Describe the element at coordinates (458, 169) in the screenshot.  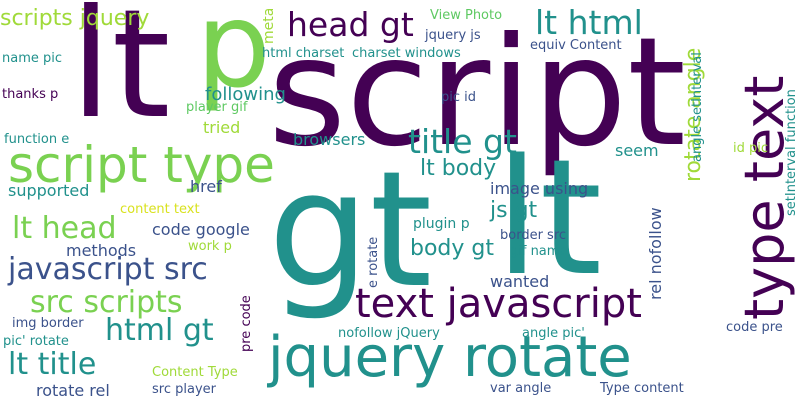
I see `word-lt-body: lt body` at that location.